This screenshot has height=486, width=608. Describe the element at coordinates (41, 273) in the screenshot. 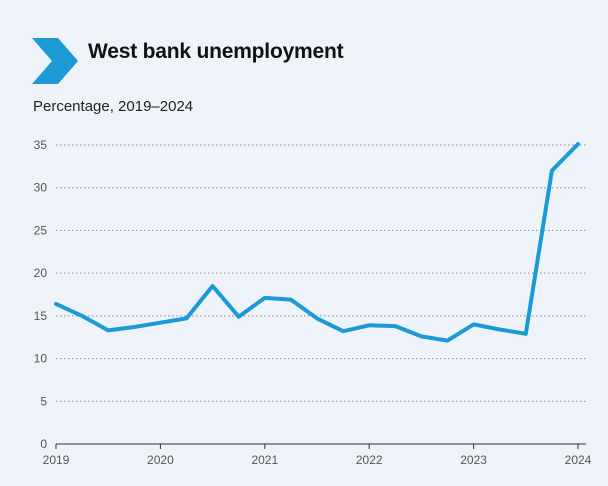

I see `y-tick-label: 20` at that location.